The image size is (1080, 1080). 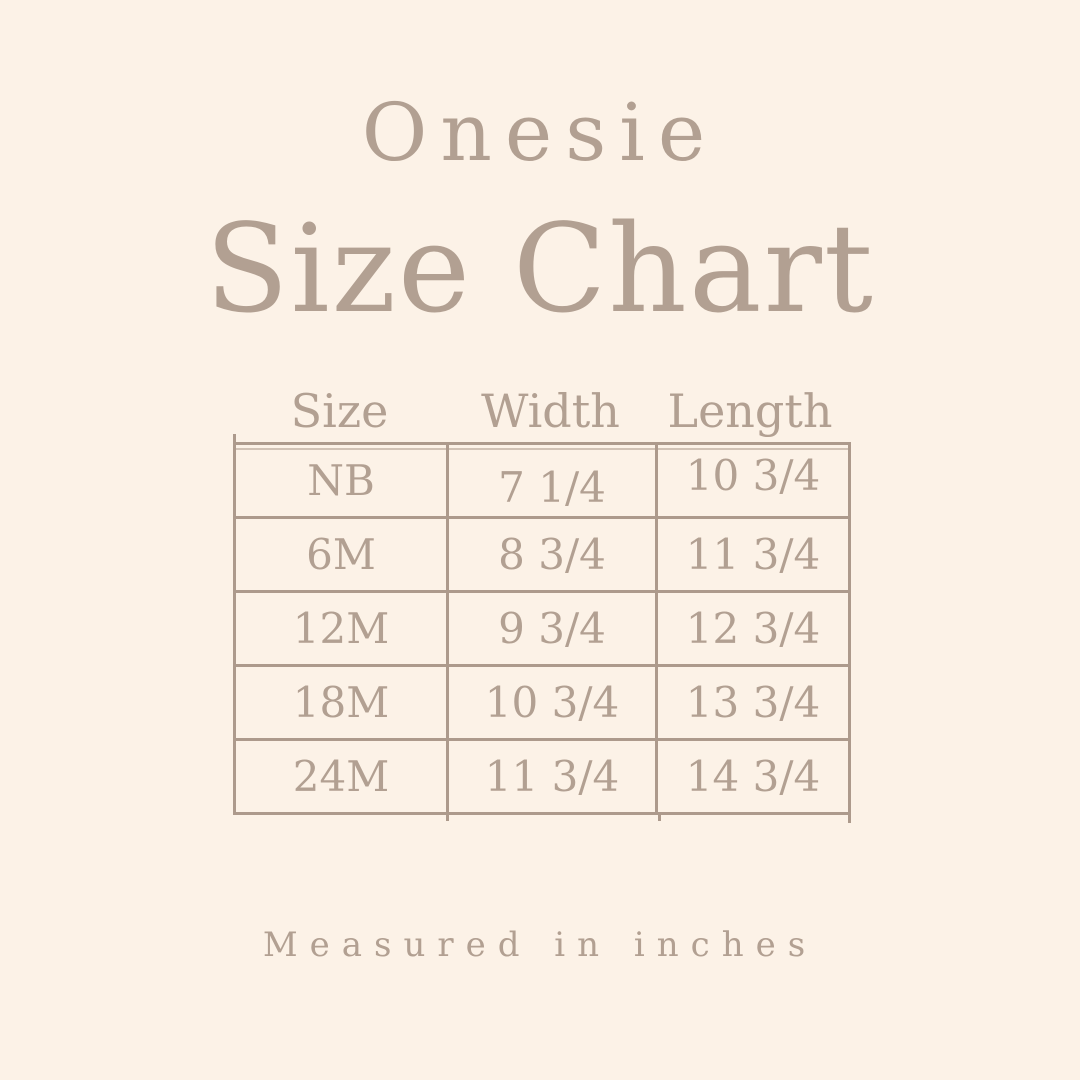 I want to click on table-row: NB 7 1/4 10 3/4, so click(x=542, y=482).